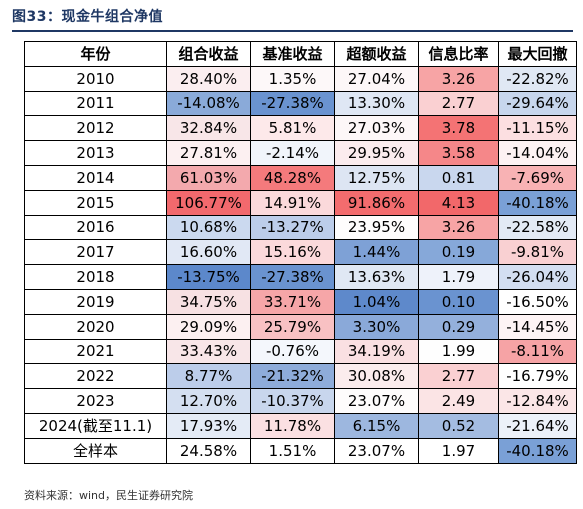 The height and width of the screenshot is (509, 583). What do you see at coordinates (208, 277) in the screenshot?
I see `portfolio-return-cell: -13.75%` at bounding box center [208, 277].